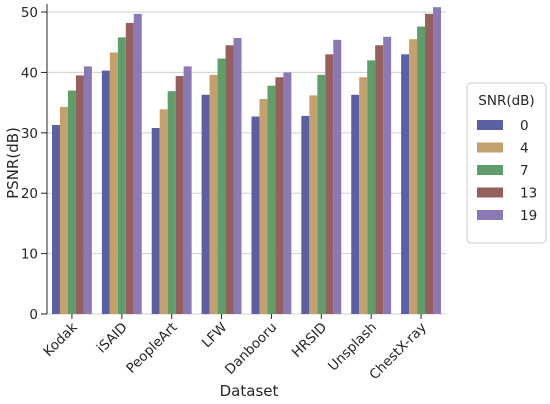  What do you see at coordinates (29, 73) in the screenshot?
I see `y-tick-label: 40` at bounding box center [29, 73].